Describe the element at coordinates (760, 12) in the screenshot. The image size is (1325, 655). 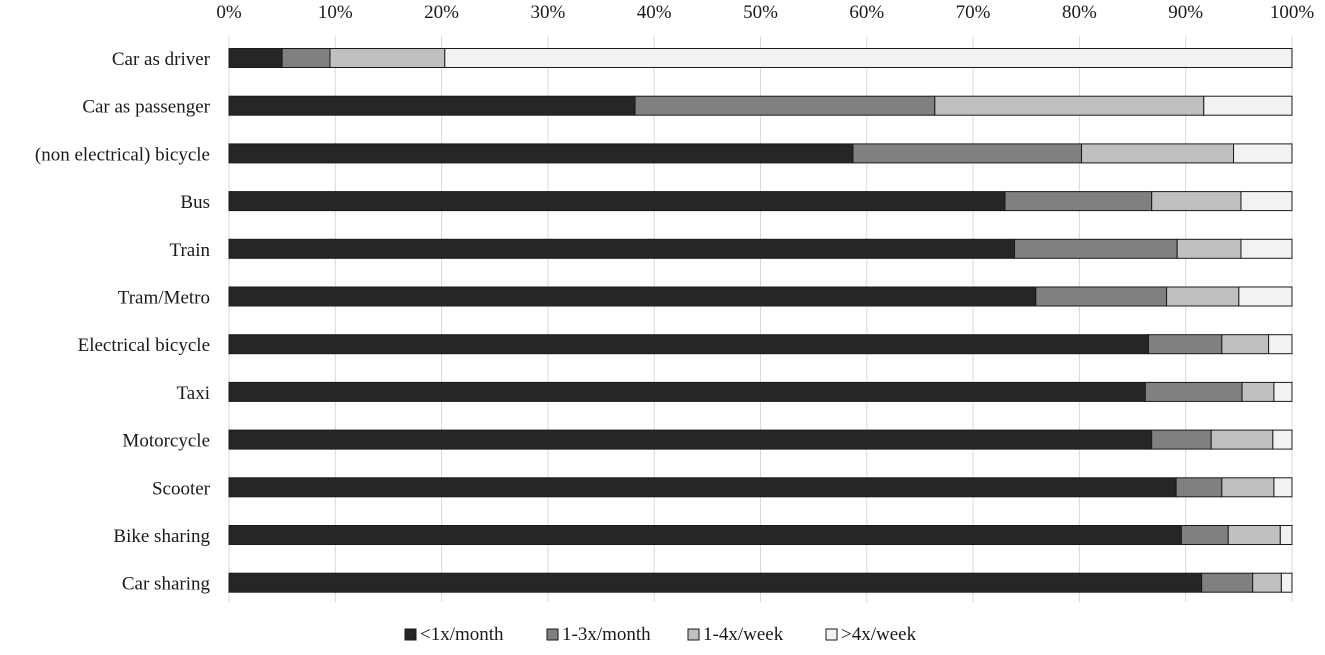
I see `x-tick-label: 50%` at that location.